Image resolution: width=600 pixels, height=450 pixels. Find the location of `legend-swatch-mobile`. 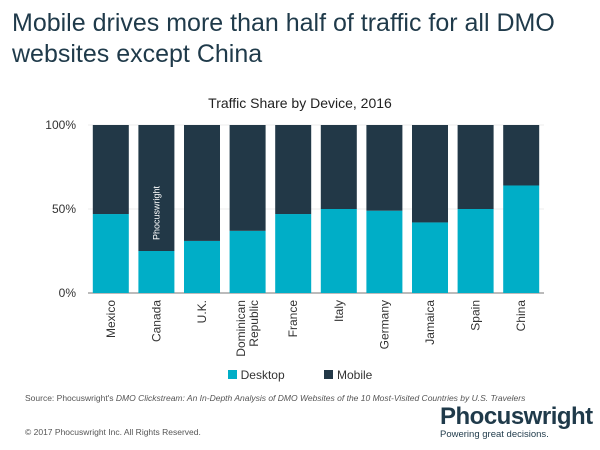

legend-swatch-mobile is located at coordinates (328, 374).